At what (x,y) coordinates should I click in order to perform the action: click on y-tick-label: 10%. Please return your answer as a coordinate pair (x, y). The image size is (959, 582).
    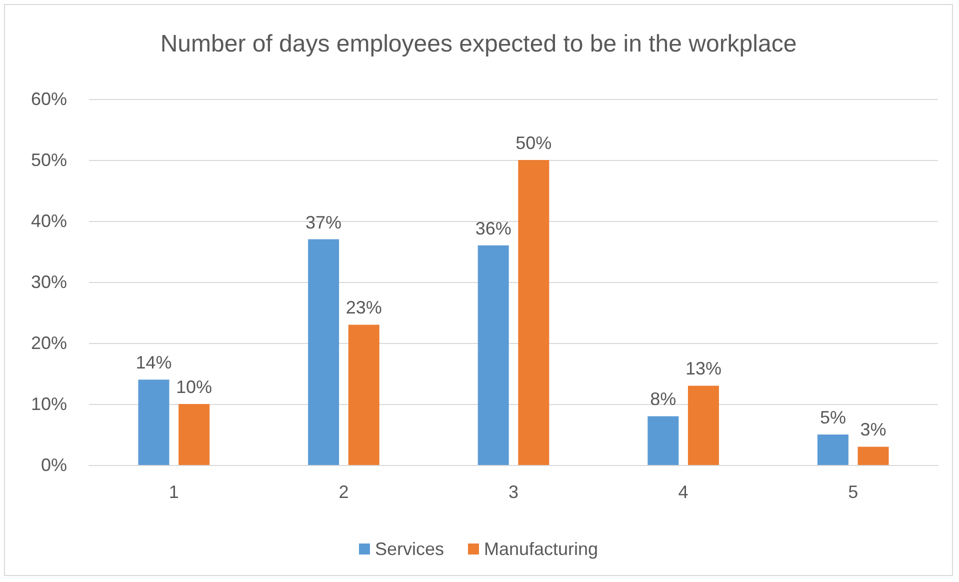
    Looking at the image, I should click on (48, 404).